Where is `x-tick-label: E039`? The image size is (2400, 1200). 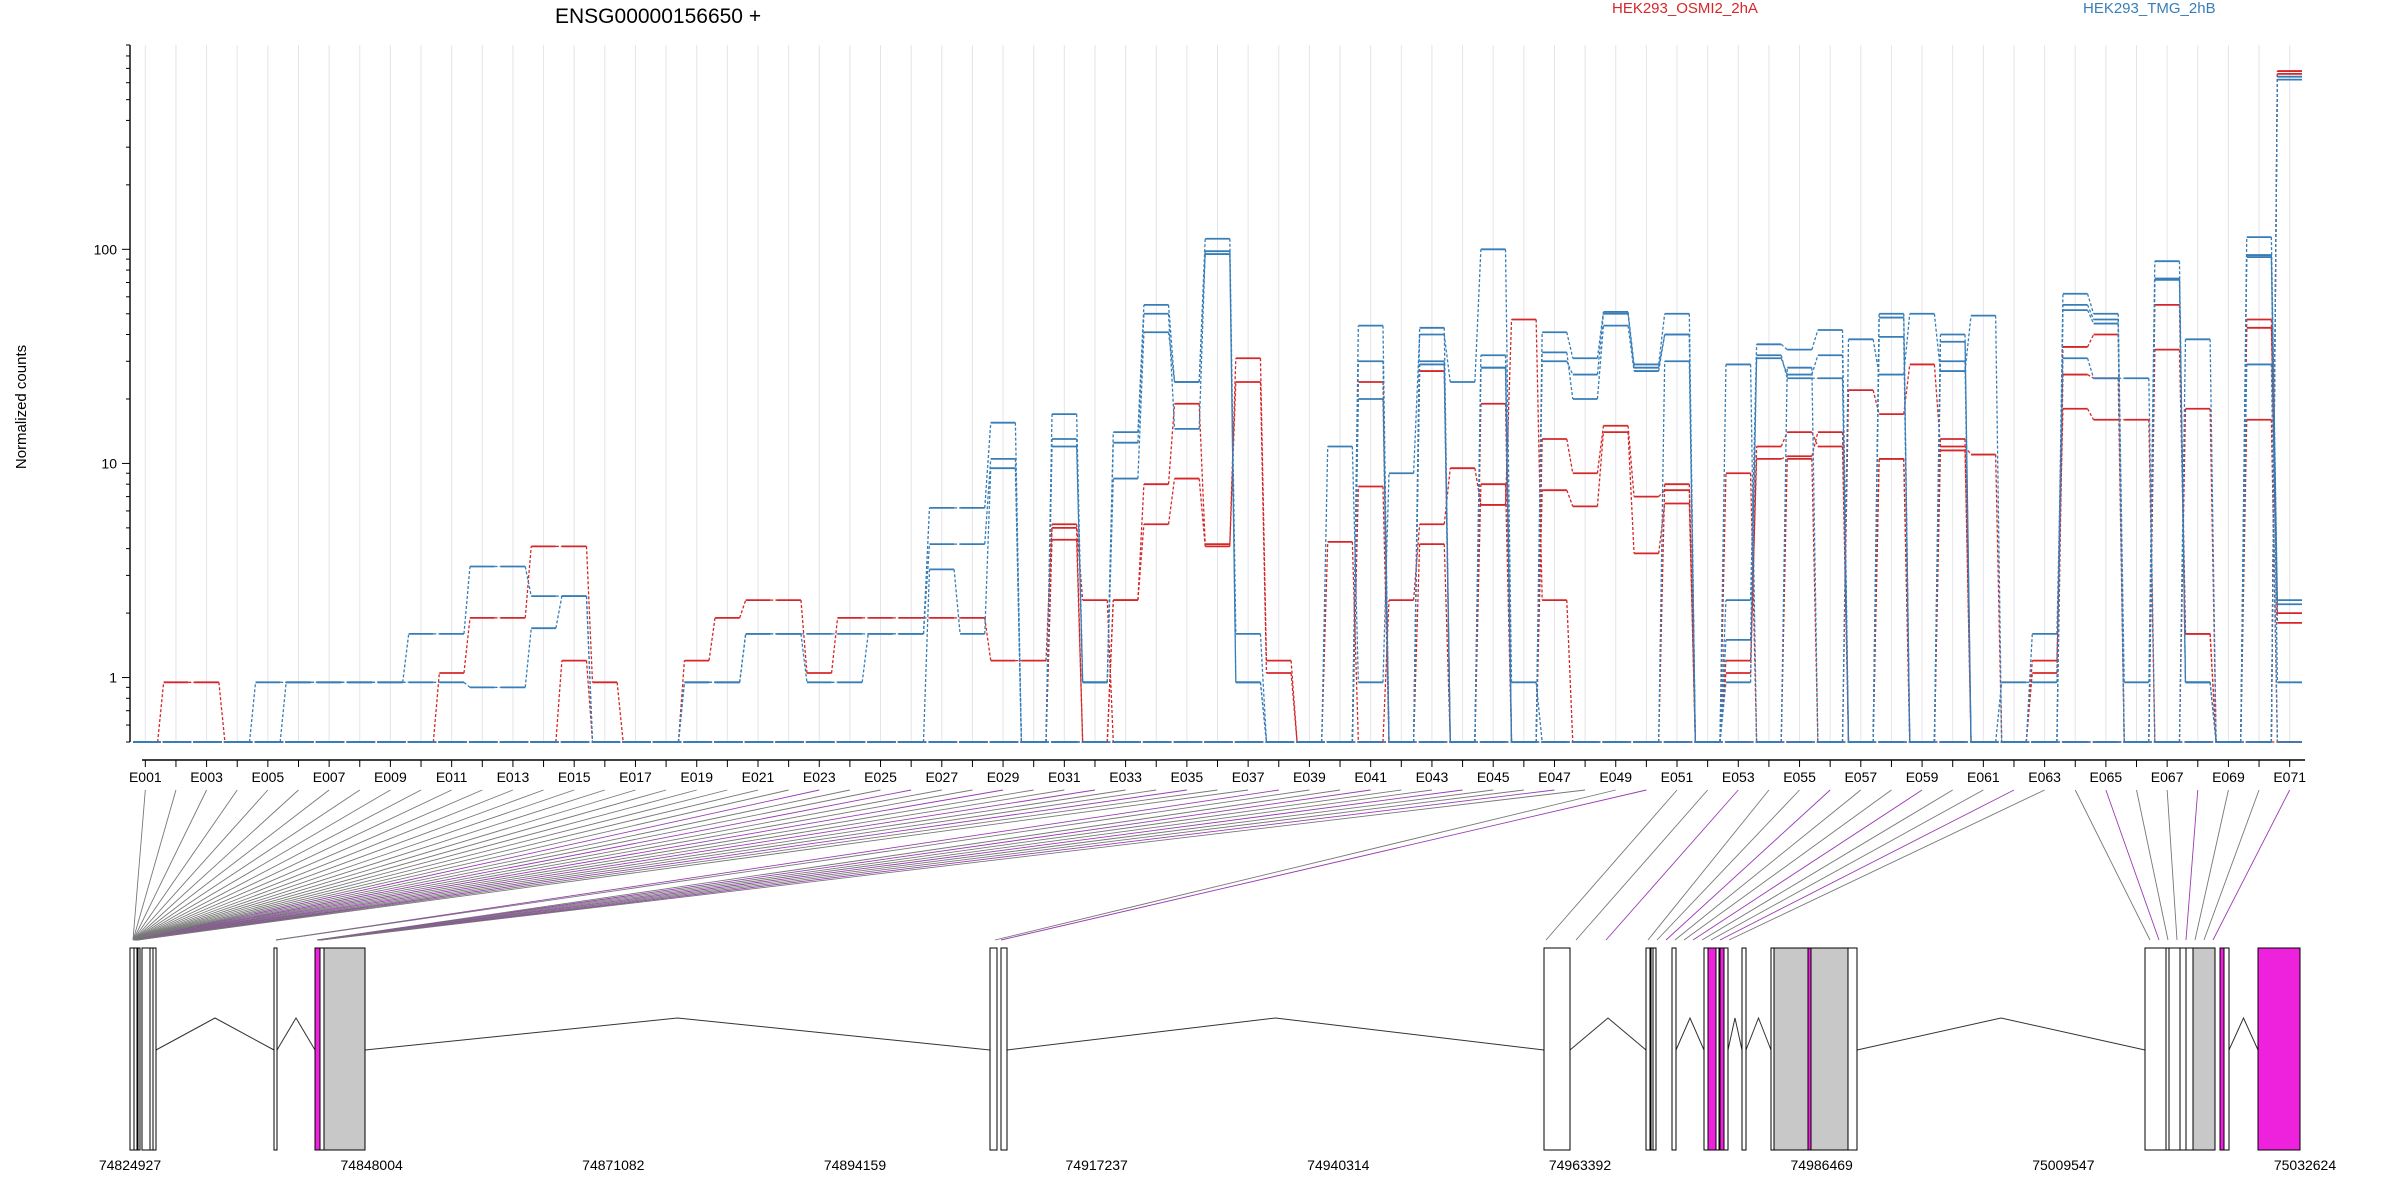 x-tick-label: E039 is located at coordinates (1309, 777).